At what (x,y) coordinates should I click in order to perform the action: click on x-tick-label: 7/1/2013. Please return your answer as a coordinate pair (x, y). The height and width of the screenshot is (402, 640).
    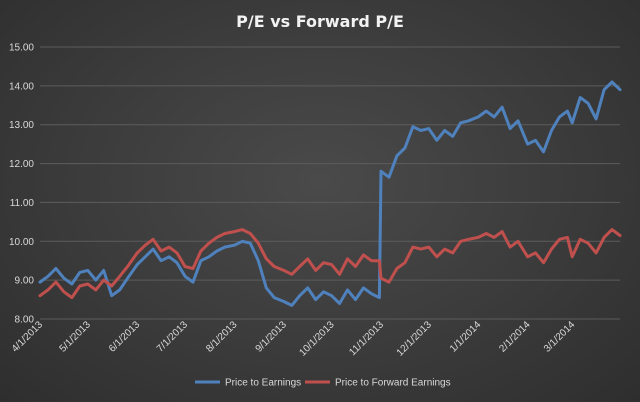
    Looking at the image, I should click on (173, 337).